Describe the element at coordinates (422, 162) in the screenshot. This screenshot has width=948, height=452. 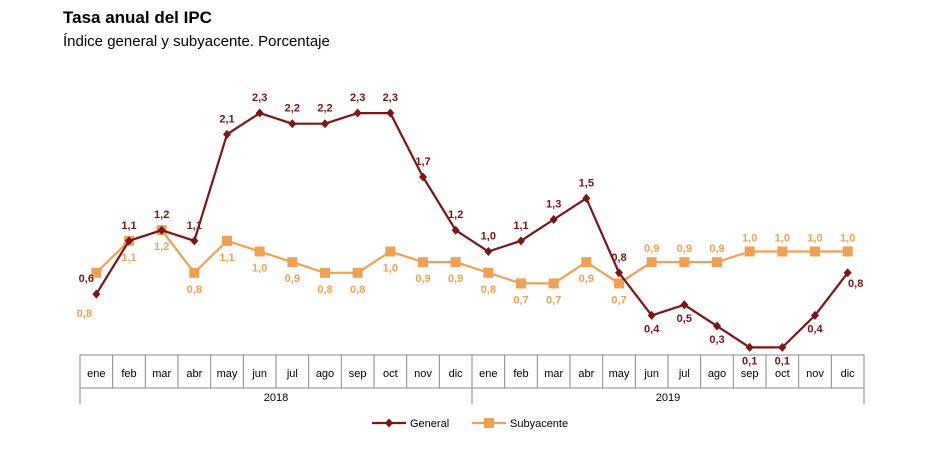
I see `general-data-label: 1,7` at that location.